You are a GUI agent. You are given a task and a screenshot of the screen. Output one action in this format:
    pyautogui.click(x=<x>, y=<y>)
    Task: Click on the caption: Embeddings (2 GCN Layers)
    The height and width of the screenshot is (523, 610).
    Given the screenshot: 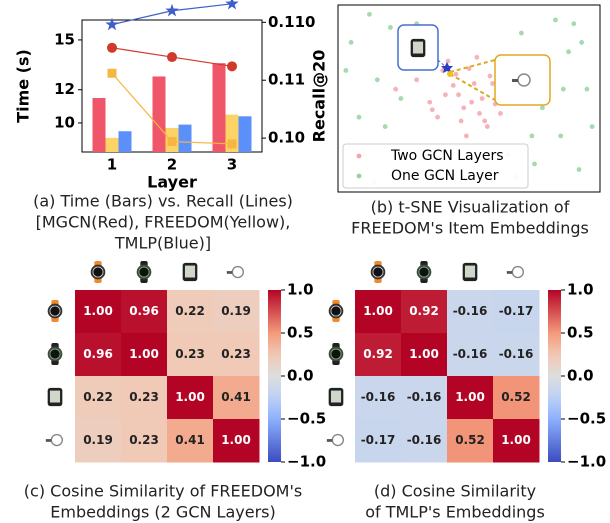 What is the action you would take?
    pyautogui.click(x=163, y=512)
    